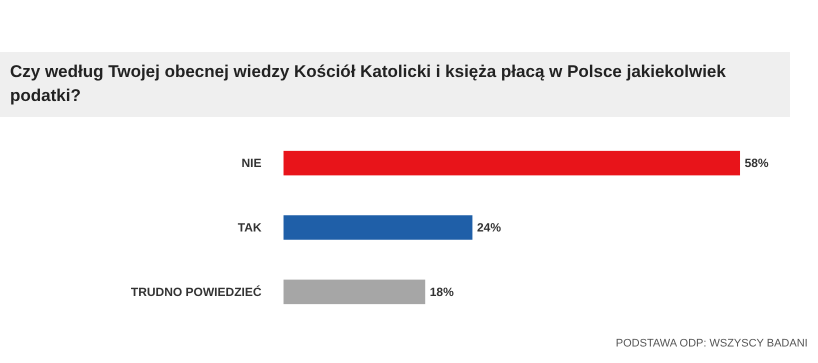  What do you see at coordinates (252, 163) in the screenshot?
I see `y-tick-label: NIE` at bounding box center [252, 163].